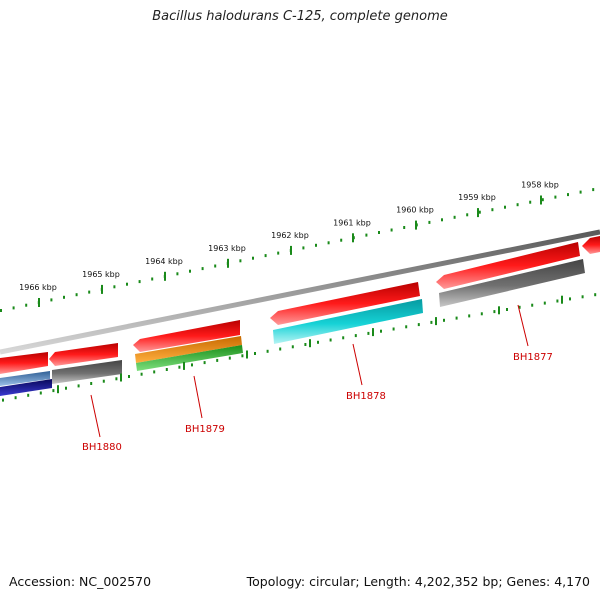  I want to click on tick-label: 1960 kbp, so click(415, 210).